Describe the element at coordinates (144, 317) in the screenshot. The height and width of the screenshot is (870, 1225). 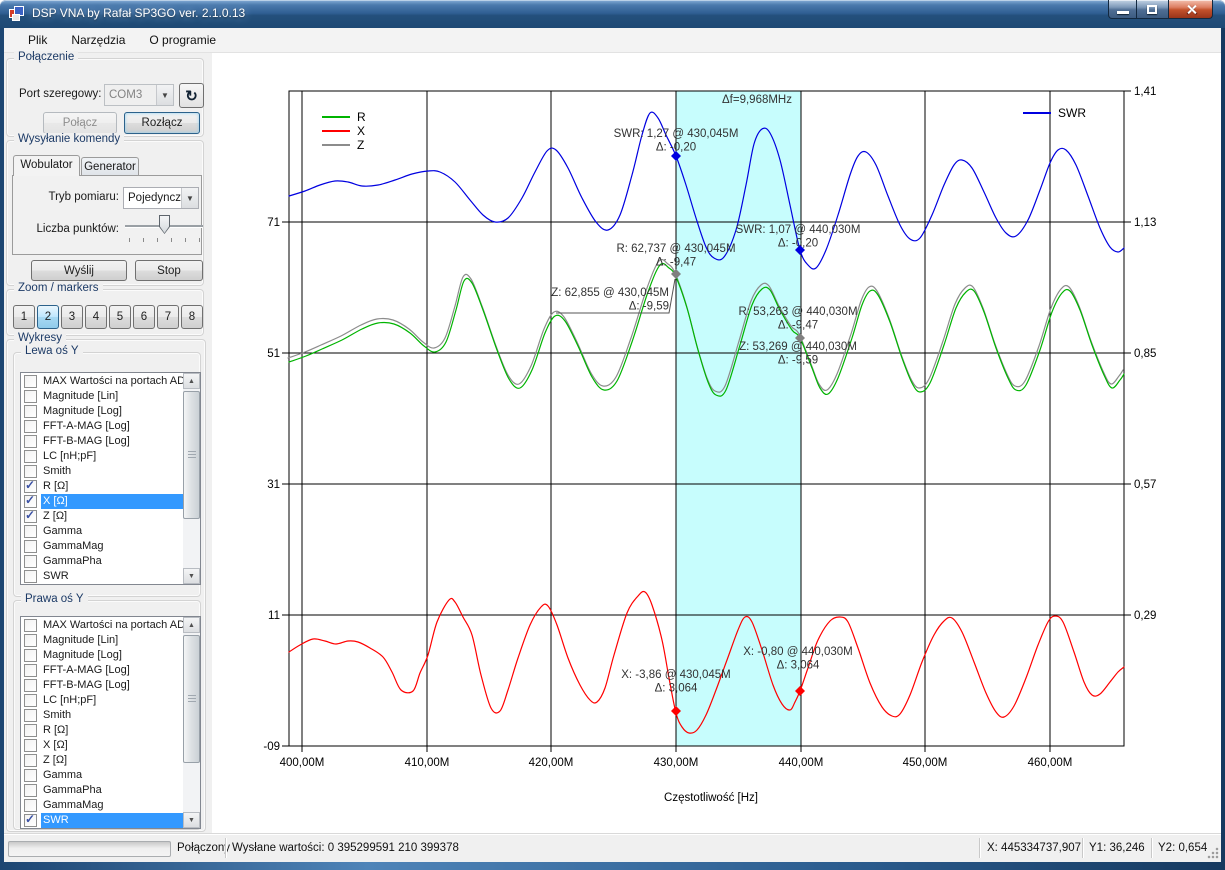
I see `zoom-marker-button-6: 6` at that location.